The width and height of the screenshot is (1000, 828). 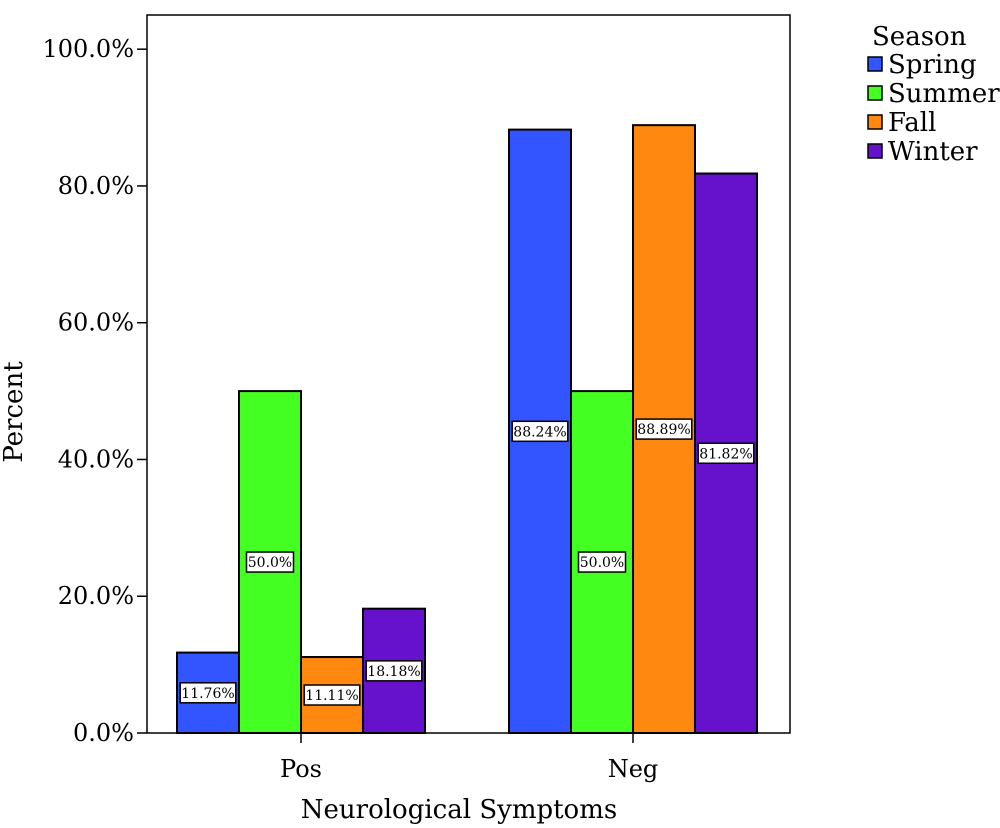 What do you see at coordinates (933, 152) in the screenshot?
I see `legend-label-winter: Winter` at bounding box center [933, 152].